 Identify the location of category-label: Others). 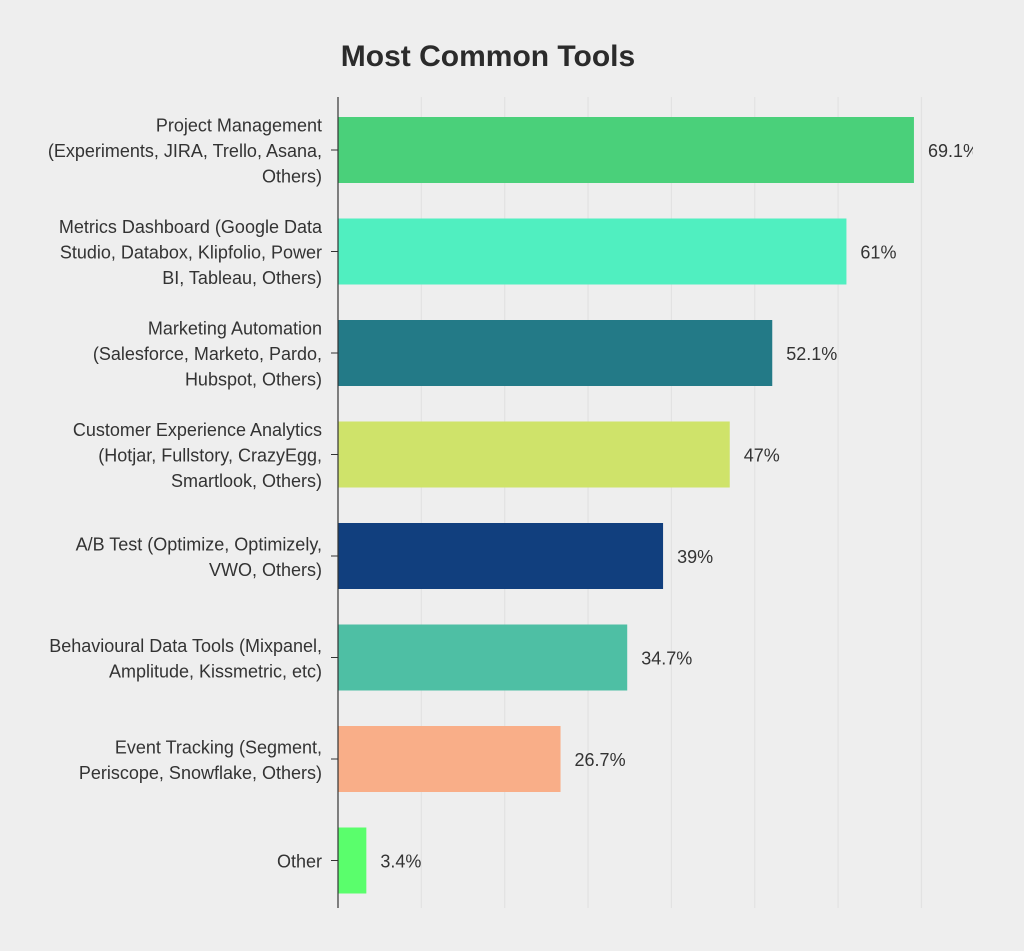
(292, 177).